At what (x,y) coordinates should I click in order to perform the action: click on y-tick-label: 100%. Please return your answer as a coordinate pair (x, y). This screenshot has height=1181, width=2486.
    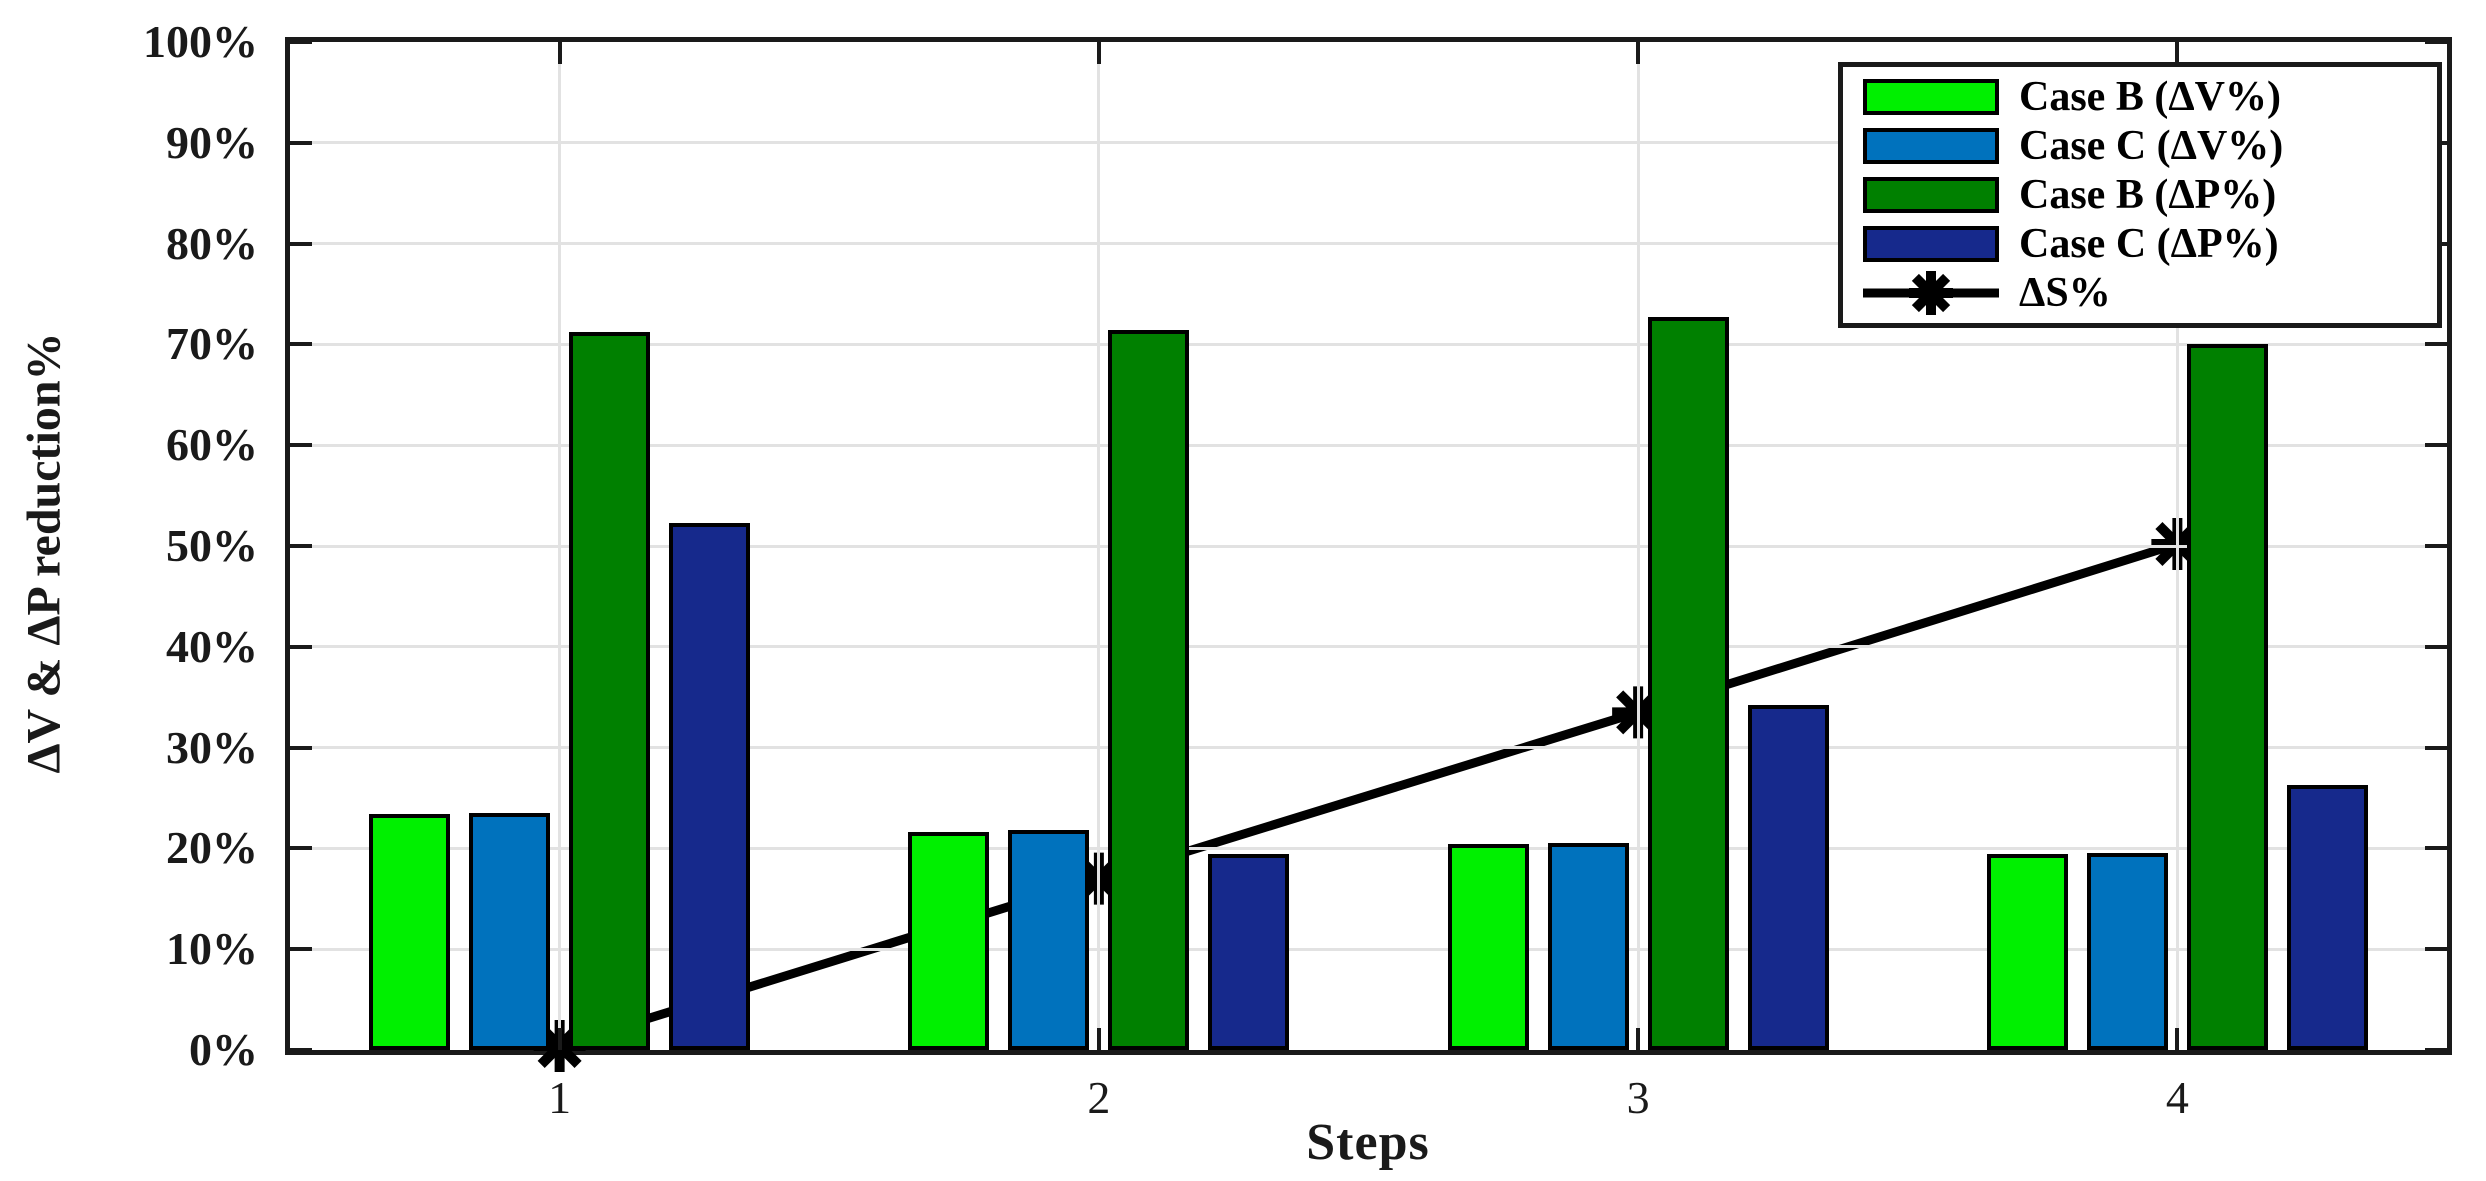
    Looking at the image, I should click on (200, 41).